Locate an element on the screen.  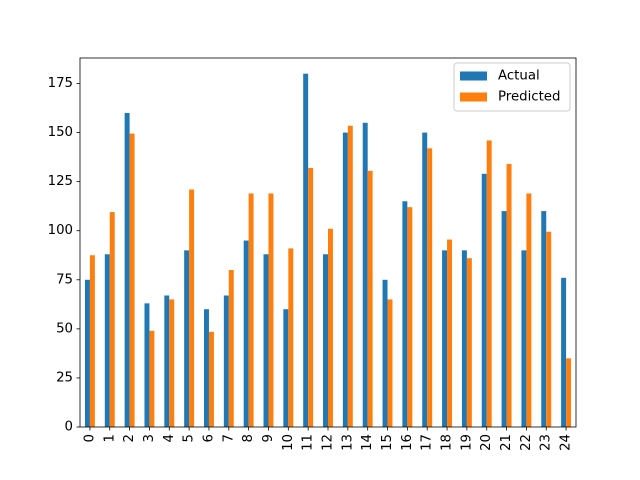
x-tick-label: 17 is located at coordinates (427, 442).